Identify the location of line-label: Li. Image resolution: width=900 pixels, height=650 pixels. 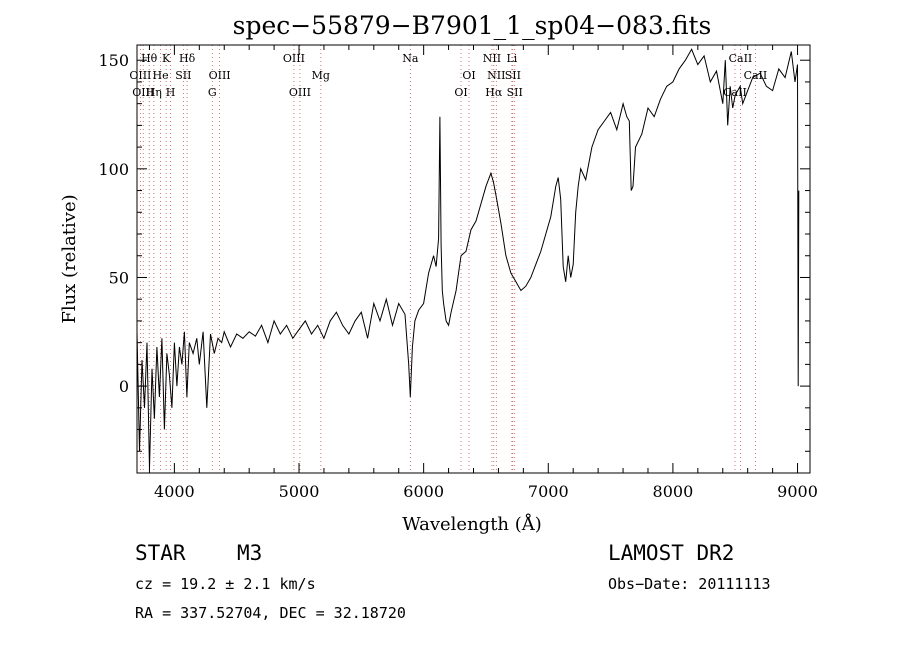
(511, 58).